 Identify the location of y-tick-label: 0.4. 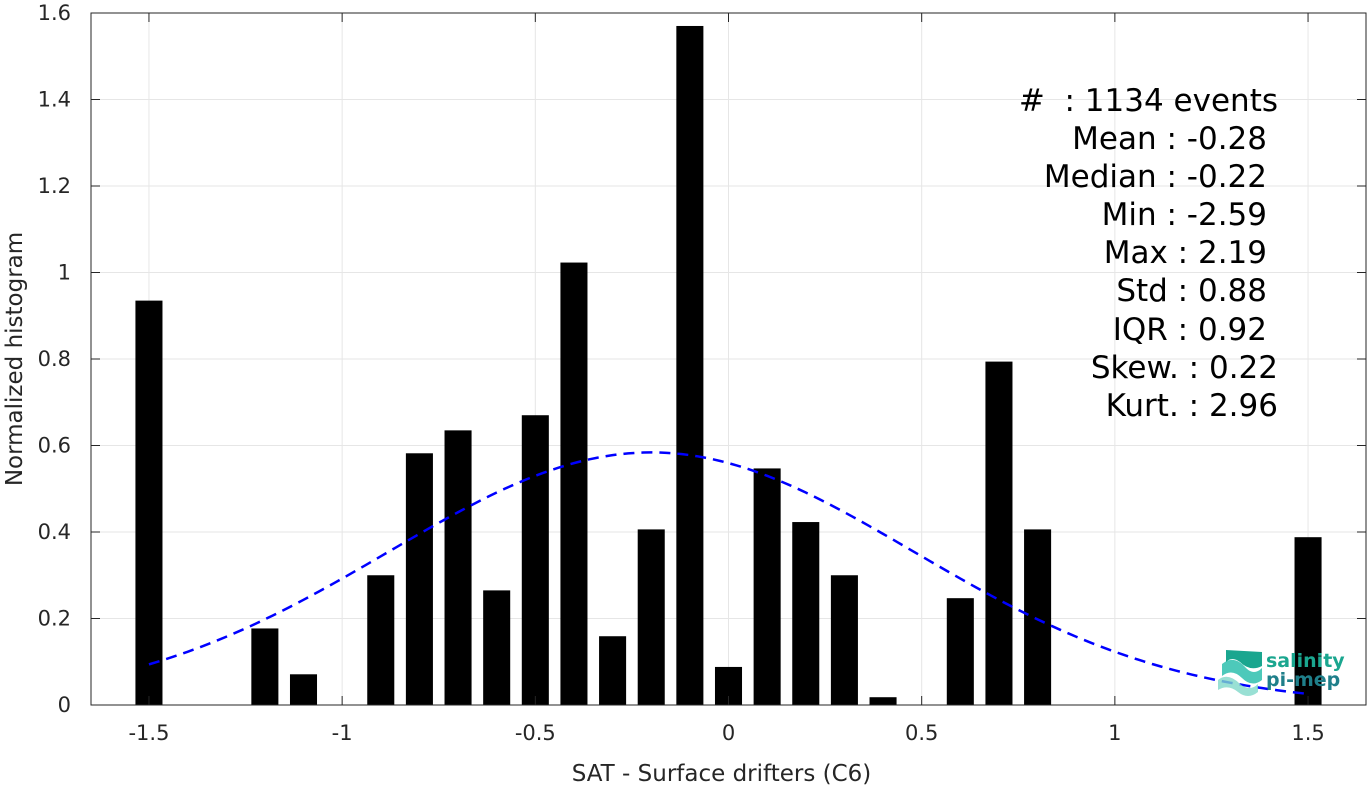
(54, 532).